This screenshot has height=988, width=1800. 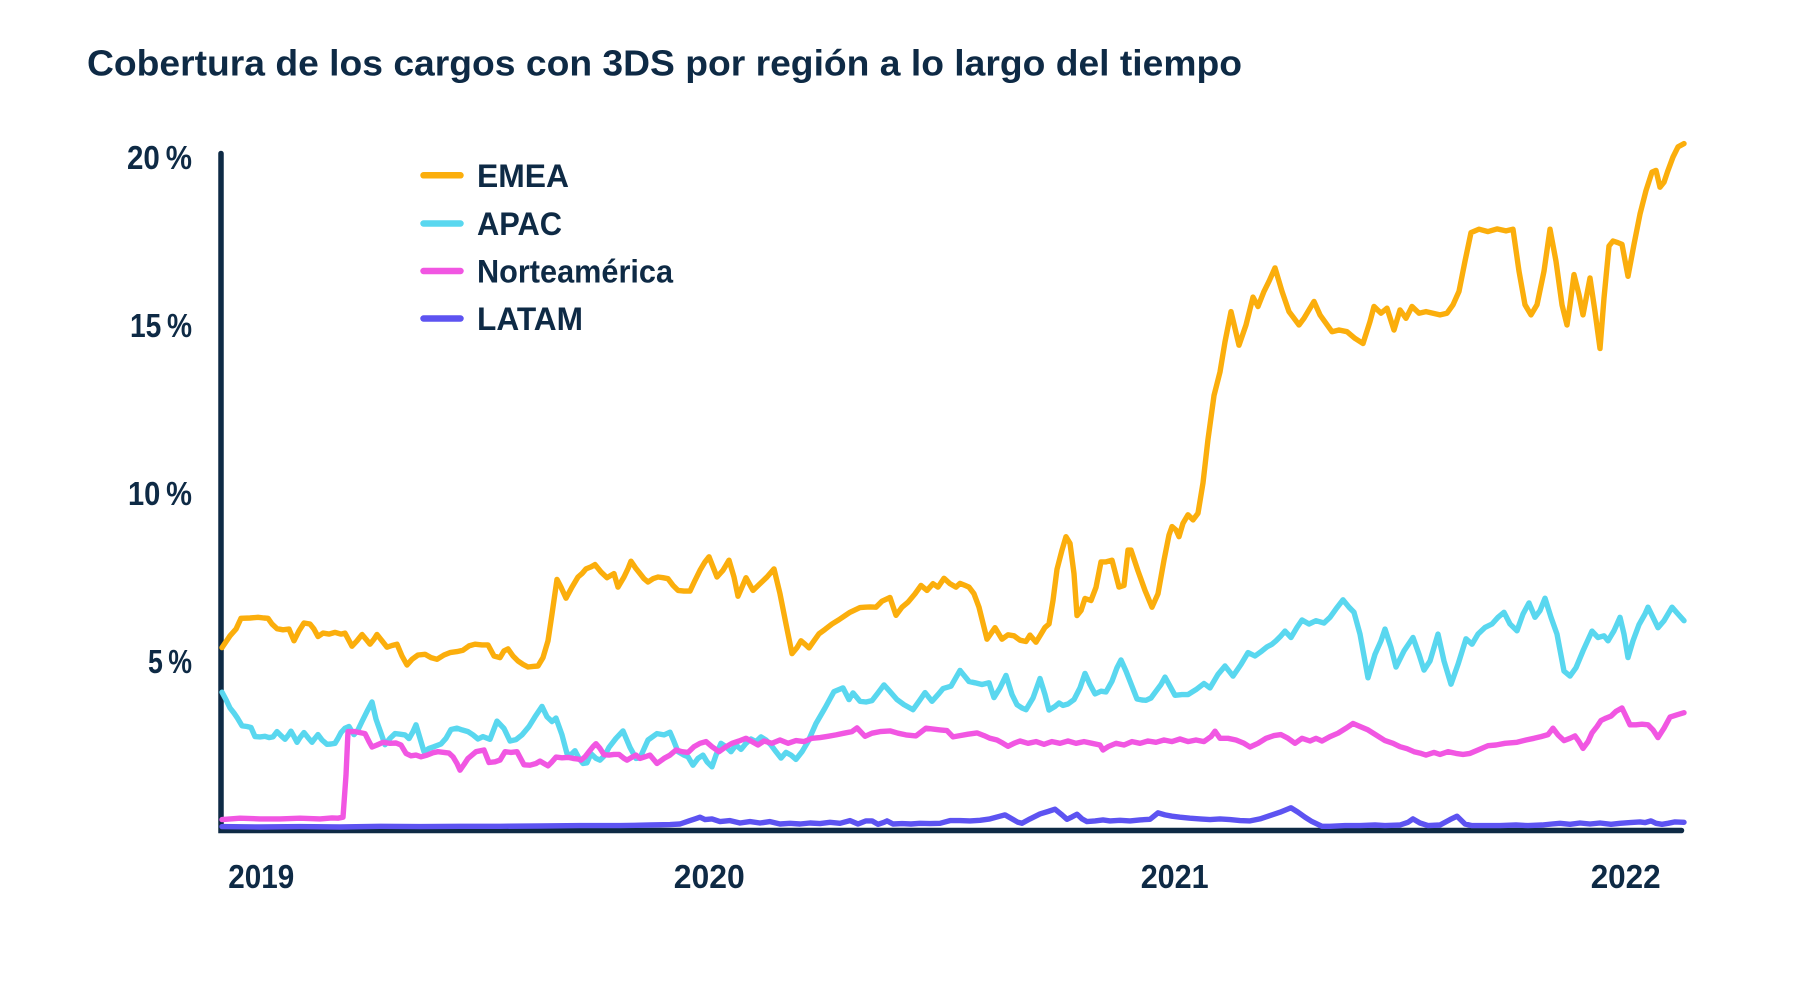 What do you see at coordinates (161, 325) in the screenshot?
I see `svg-text: 15 %` at bounding box center [161, 325].